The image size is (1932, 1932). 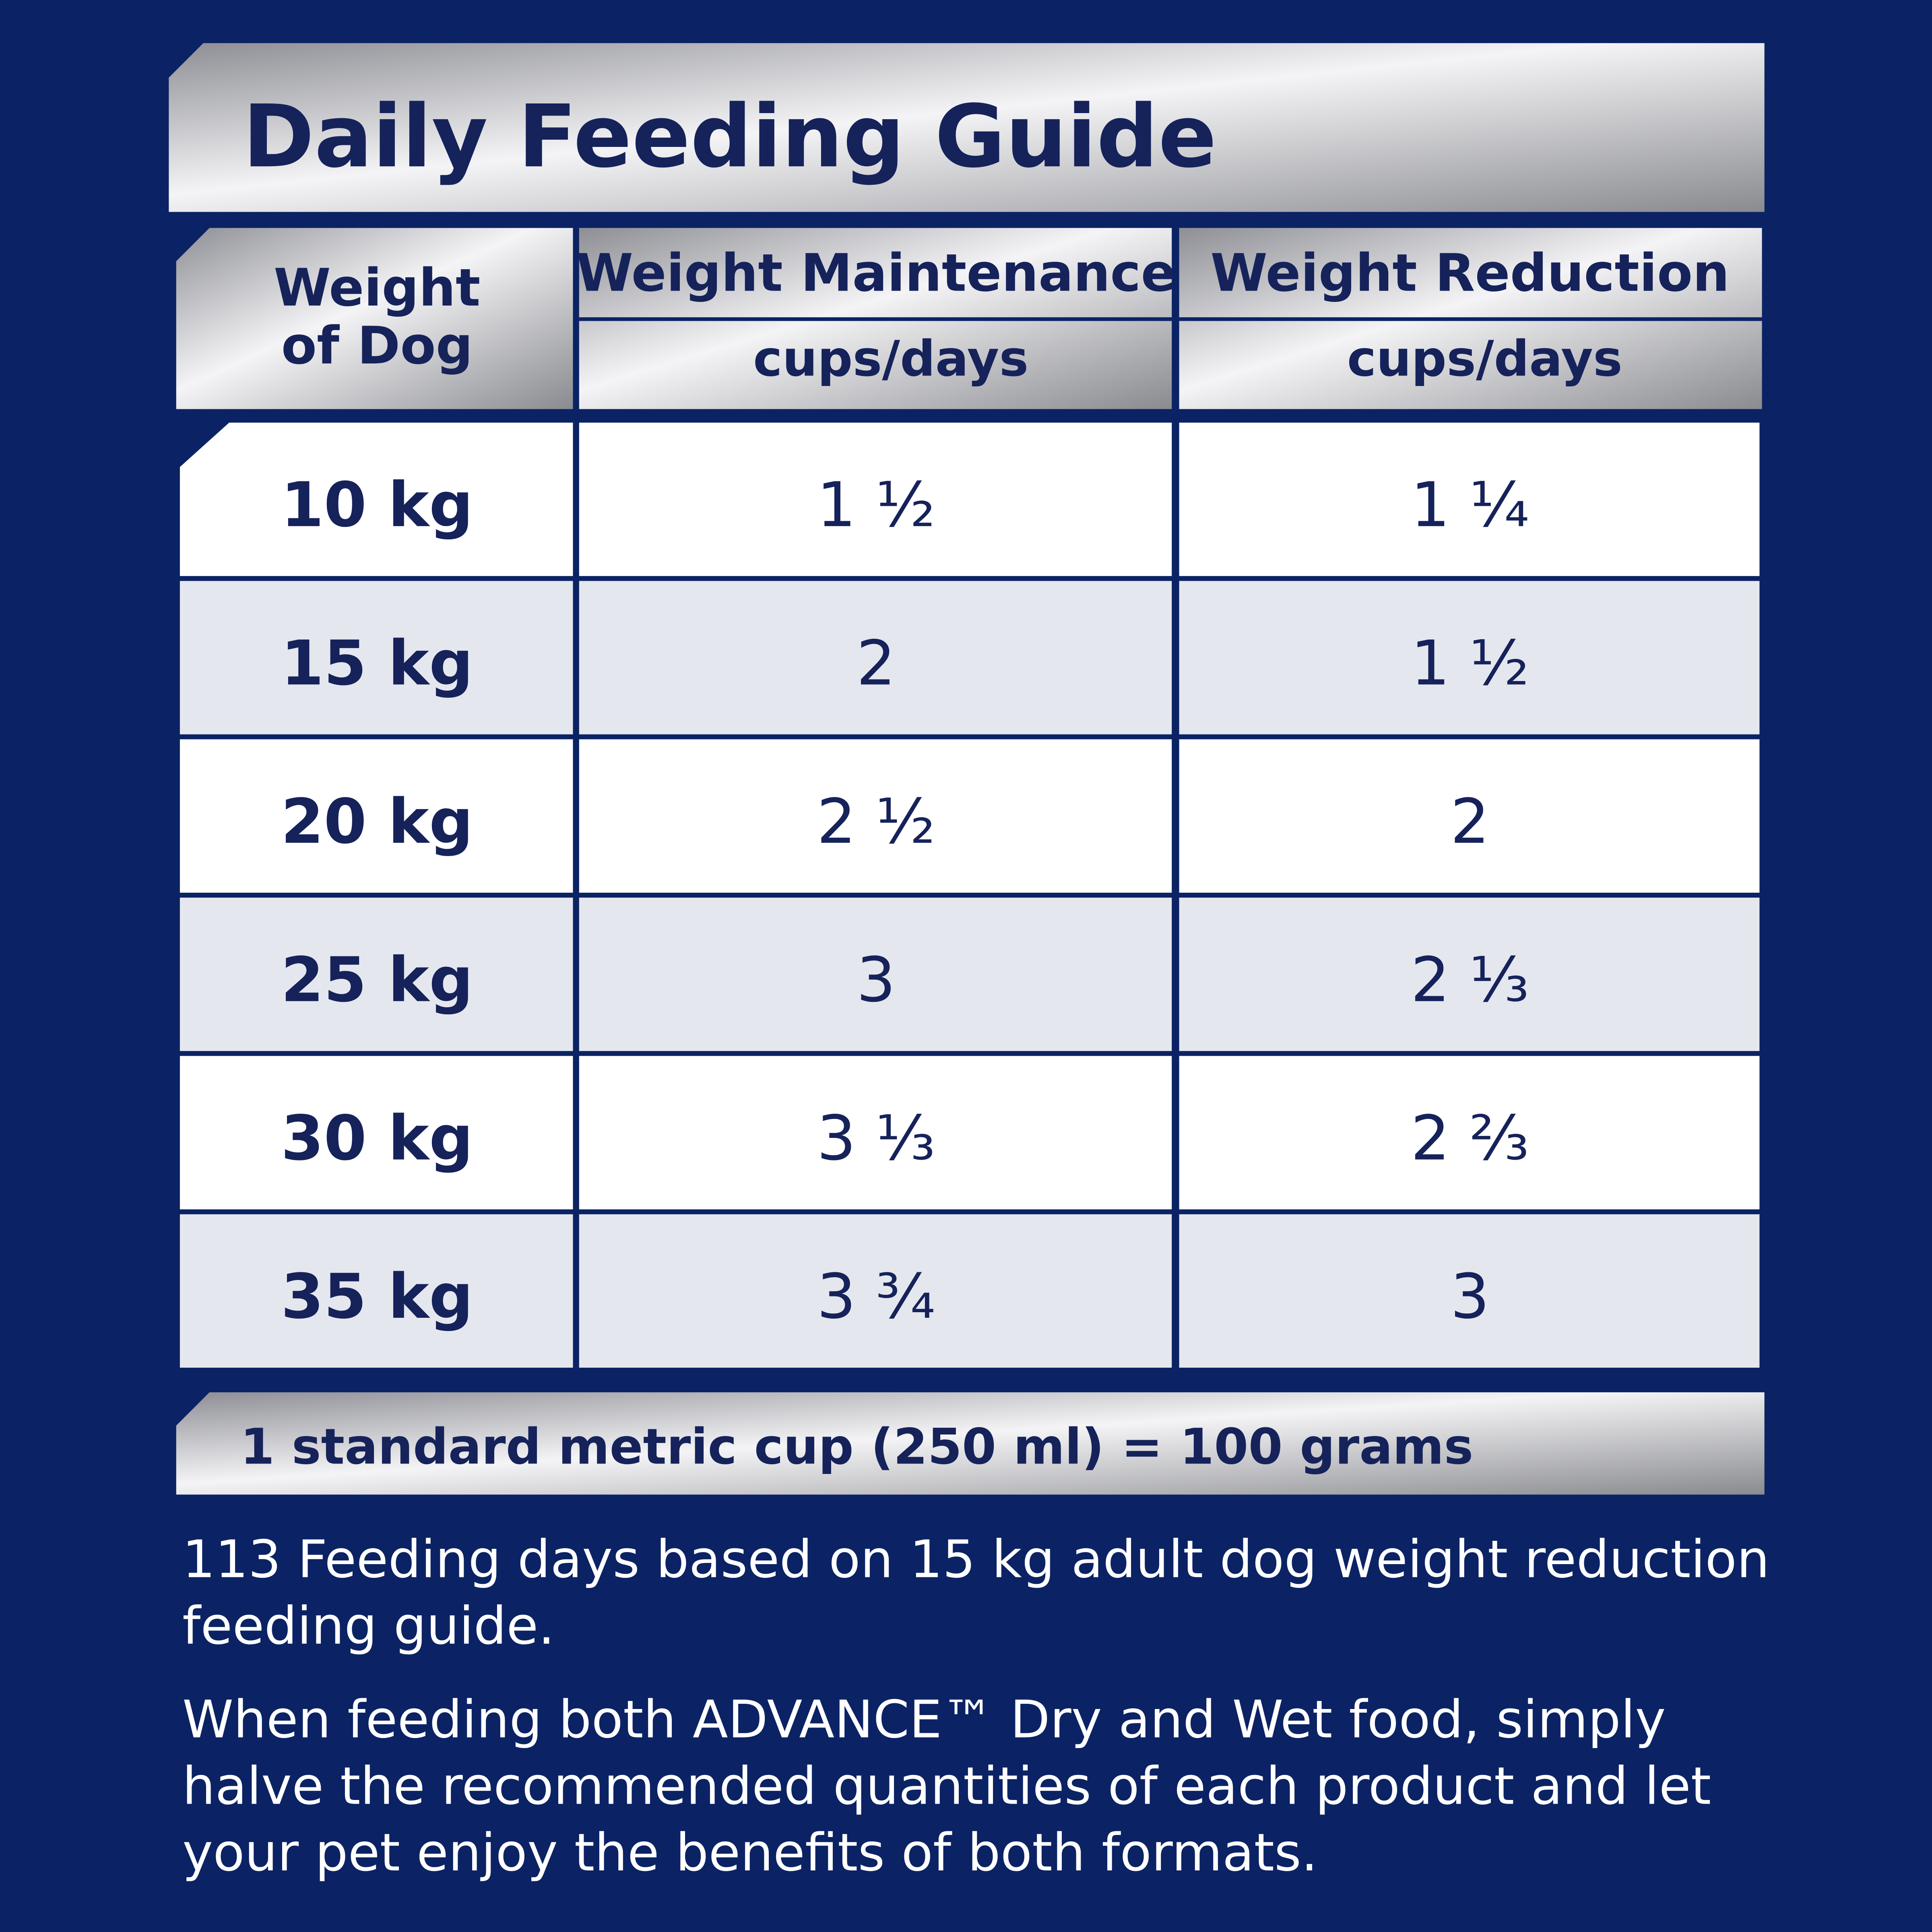 What do you see at coordinates (876, 822) in the screenshot?
I see `cell-value: 2 ½` at bounding box center [876, 822].